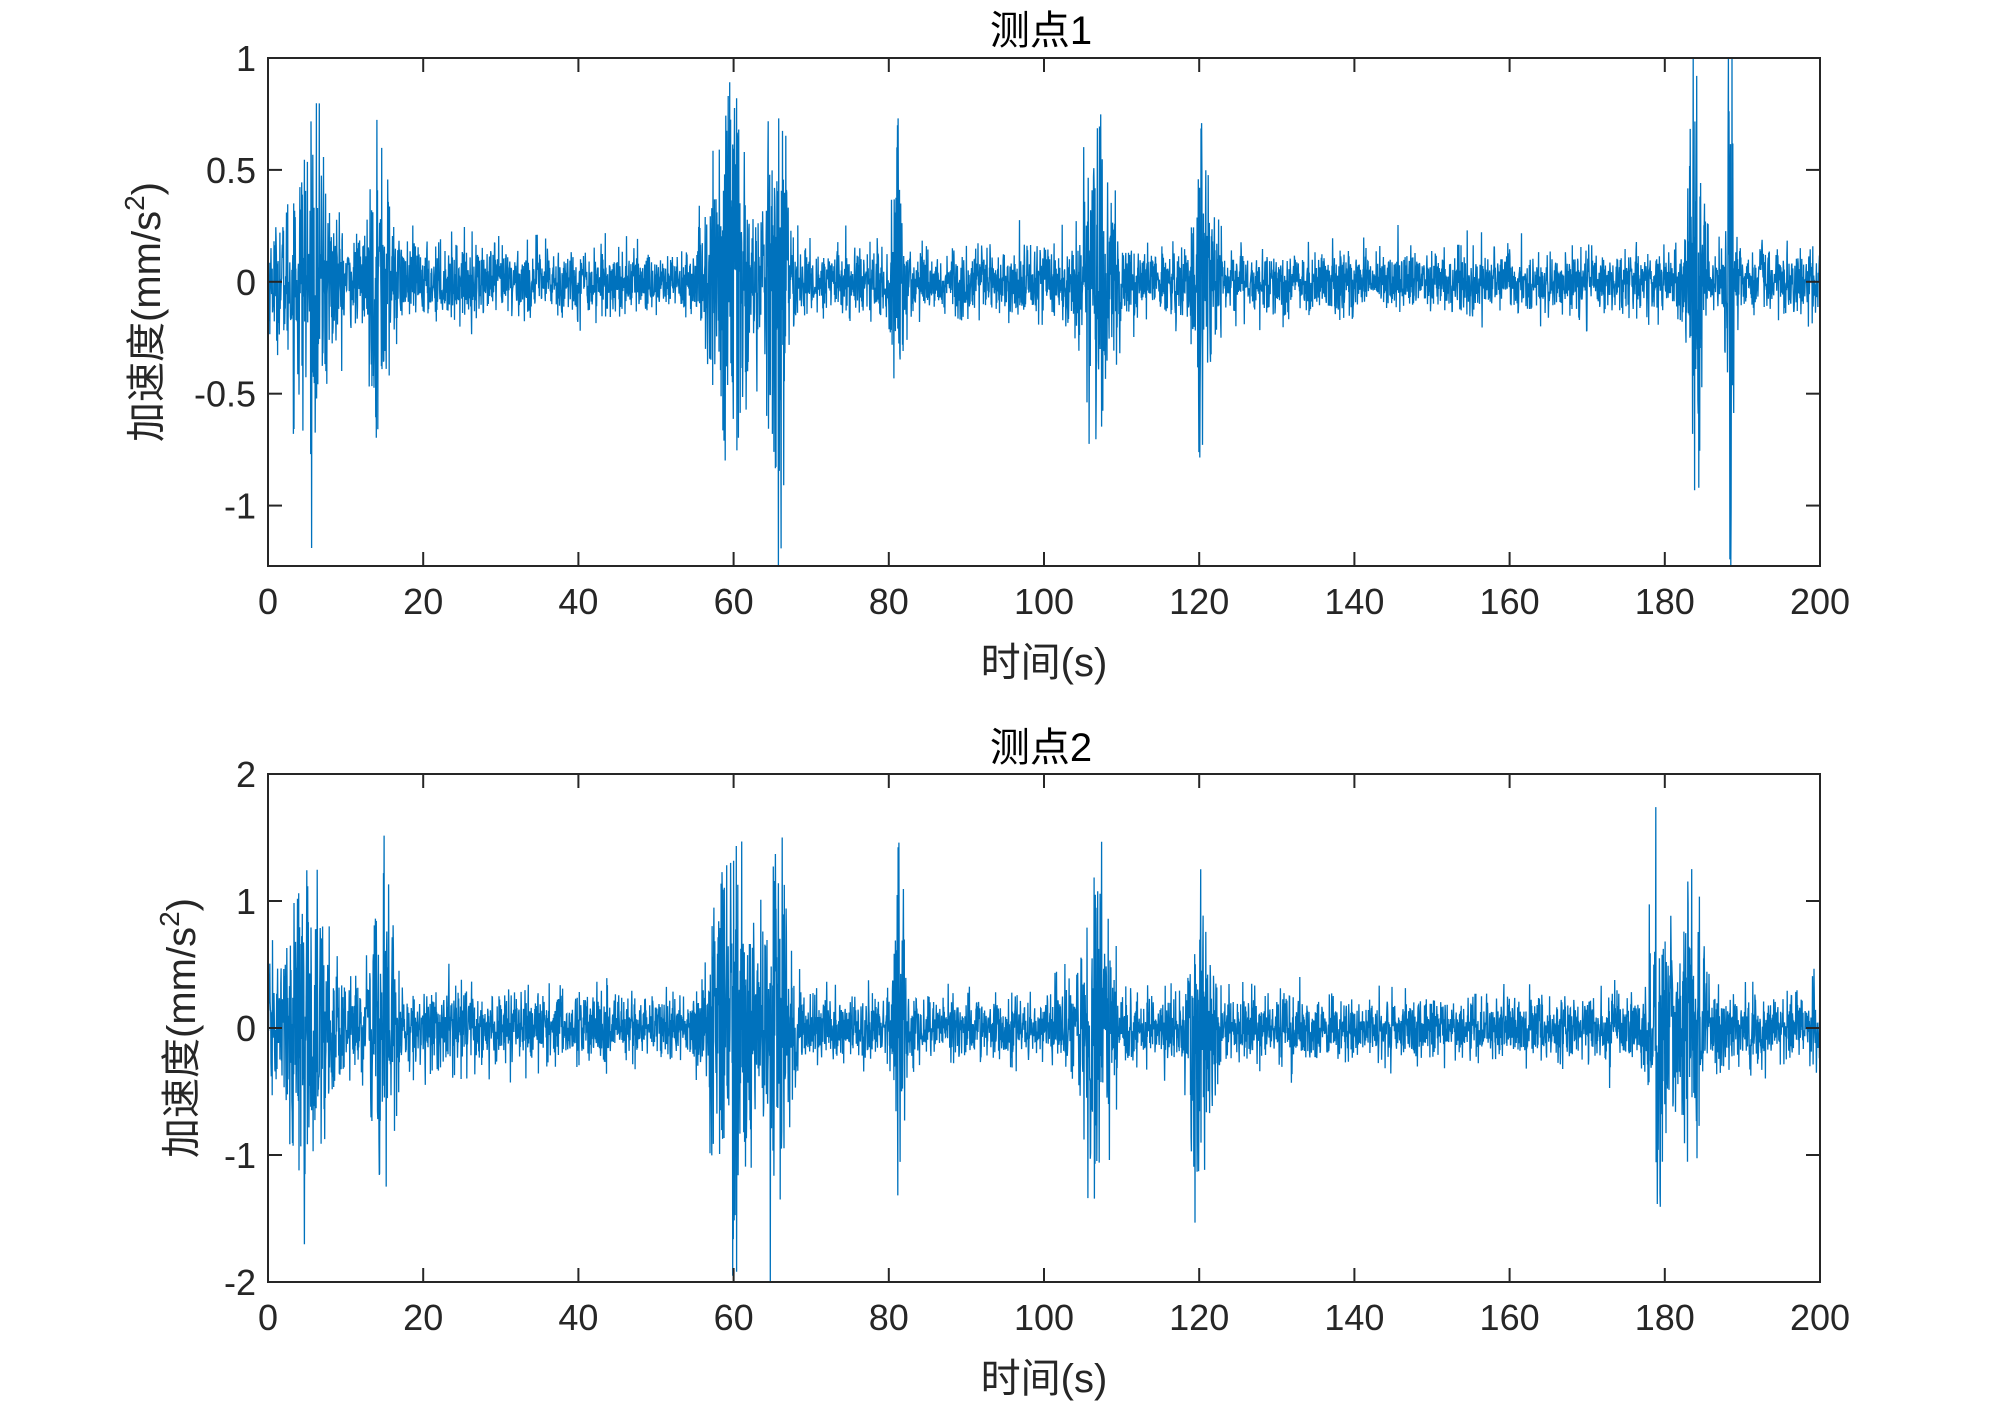 This screenshot has height=1414, width=2000. I want to click on y-tick-label: 2, so click(246, 774).